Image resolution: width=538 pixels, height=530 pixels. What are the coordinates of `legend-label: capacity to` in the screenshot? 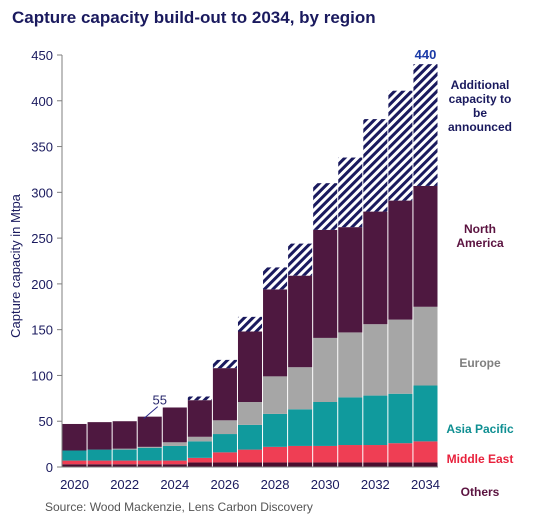 It's located at (480, 99).